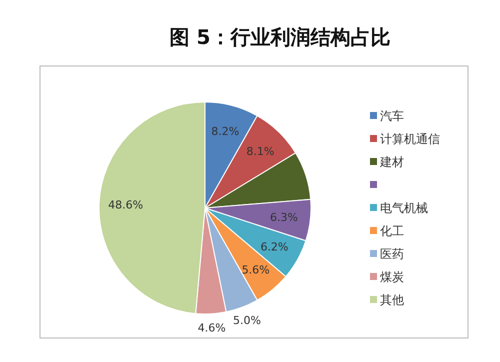 This screenshot has width=500, height=362. Describe the element at coordinates (392, 300) in the screenshot. I see `legend-label: 其他` at that location.